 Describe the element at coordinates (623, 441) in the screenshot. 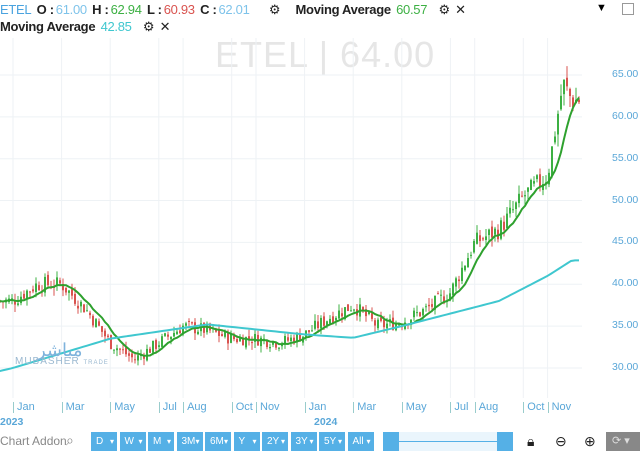

I see `refresh-button: ⟳ ▾` at that location.